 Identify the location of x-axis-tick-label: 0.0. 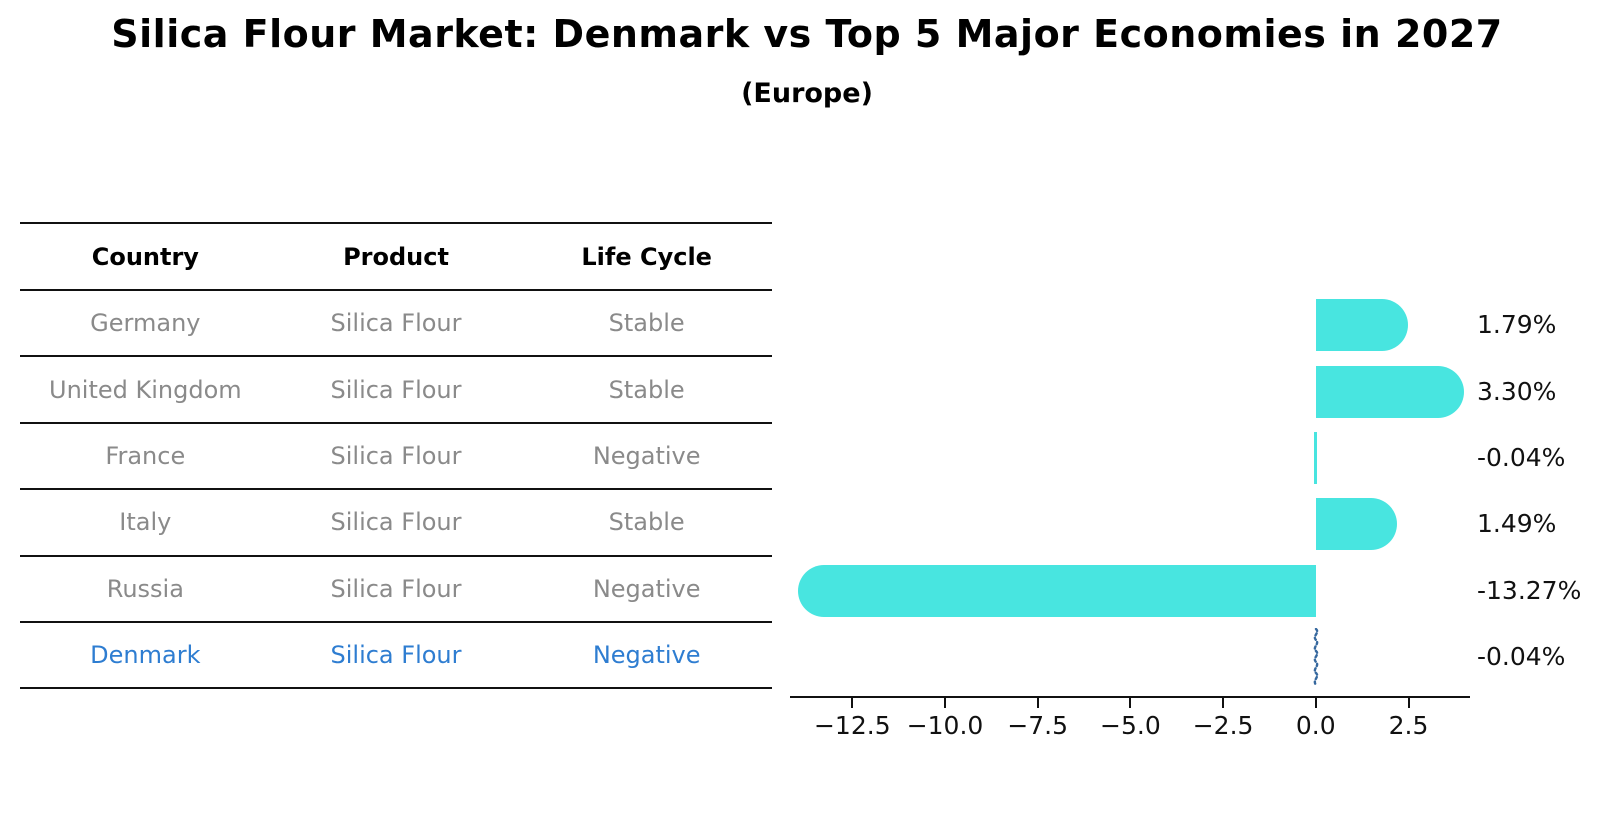
(1315, 725).